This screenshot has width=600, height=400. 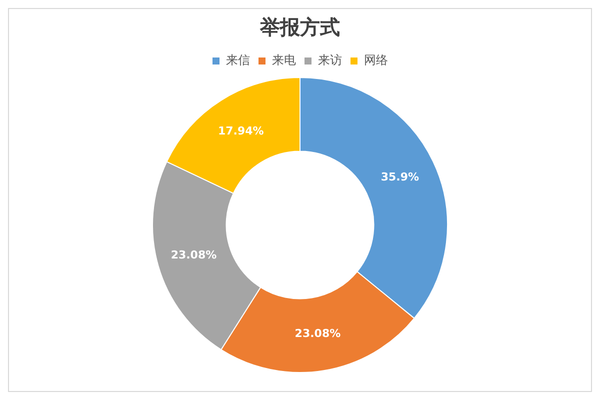 What do you see at coordinates (400, 177) in the screenshot?
I see `data-label: 35.9%` at bounding box center [400, 177].